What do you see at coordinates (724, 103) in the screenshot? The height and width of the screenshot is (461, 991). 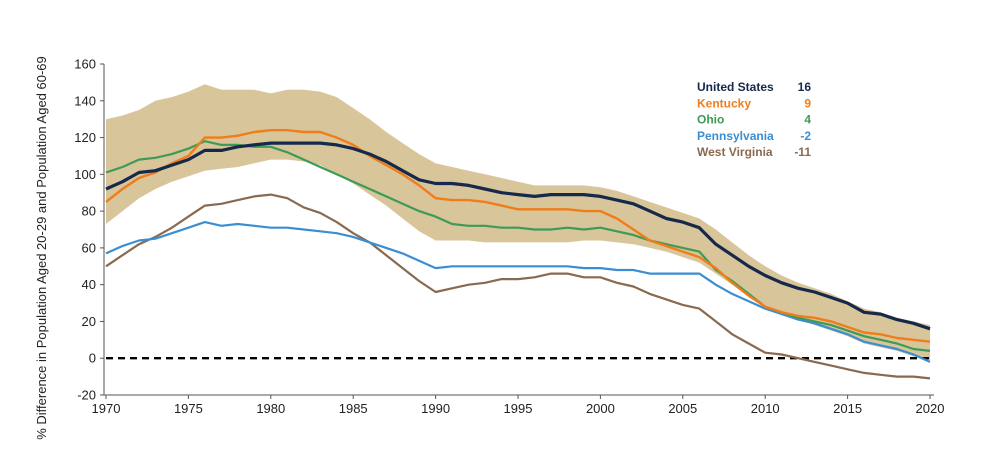 I see `legend-label-kentucky: Kentucky` at bounding box center [724, 103].